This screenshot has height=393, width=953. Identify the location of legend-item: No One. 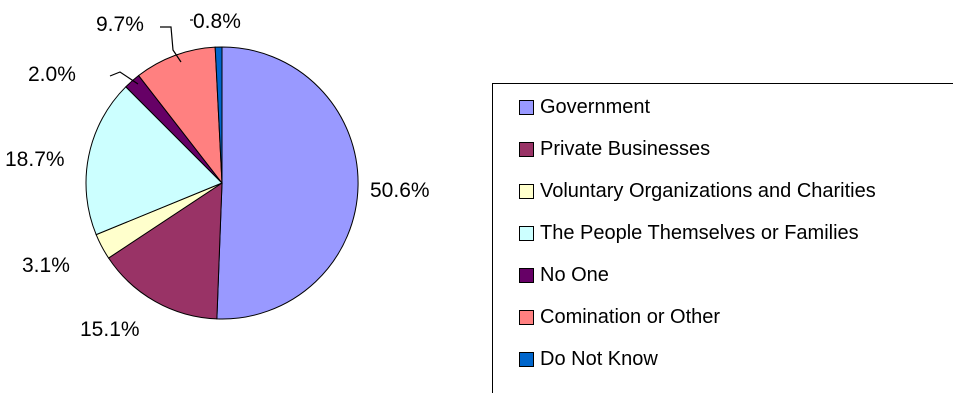
(564, 275).